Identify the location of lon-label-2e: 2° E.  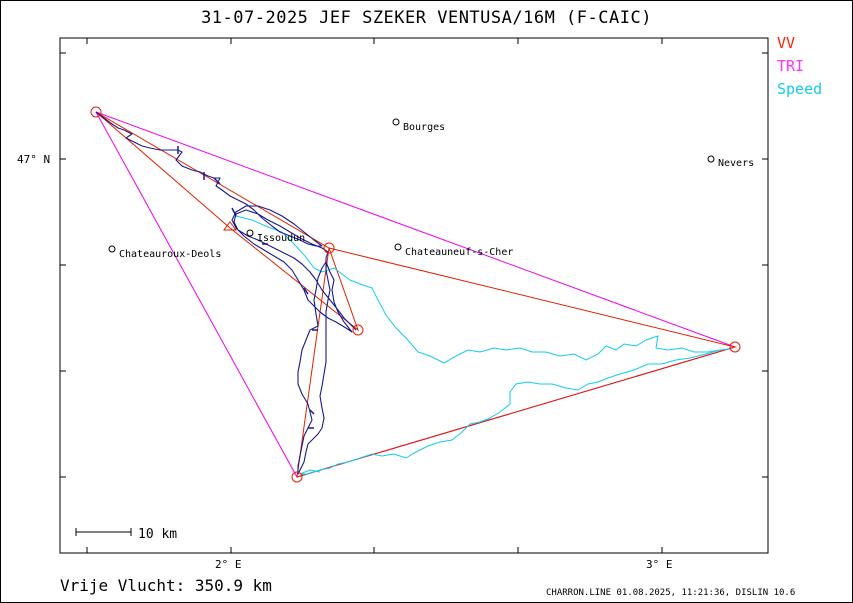
(228, 564).